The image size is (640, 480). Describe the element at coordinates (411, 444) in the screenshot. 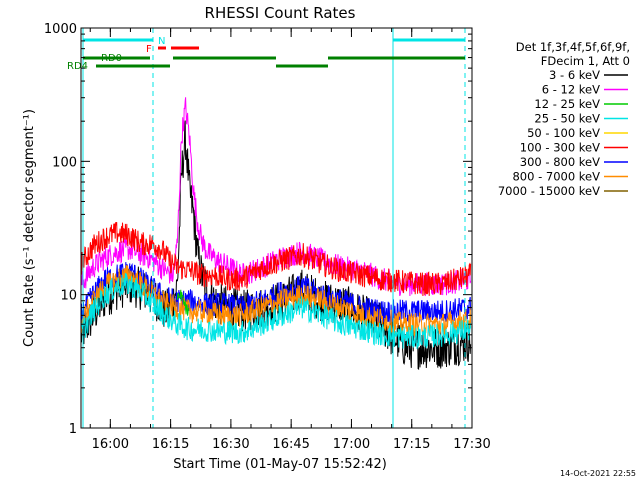

I see `x-tick-label: 17:15` at that location.